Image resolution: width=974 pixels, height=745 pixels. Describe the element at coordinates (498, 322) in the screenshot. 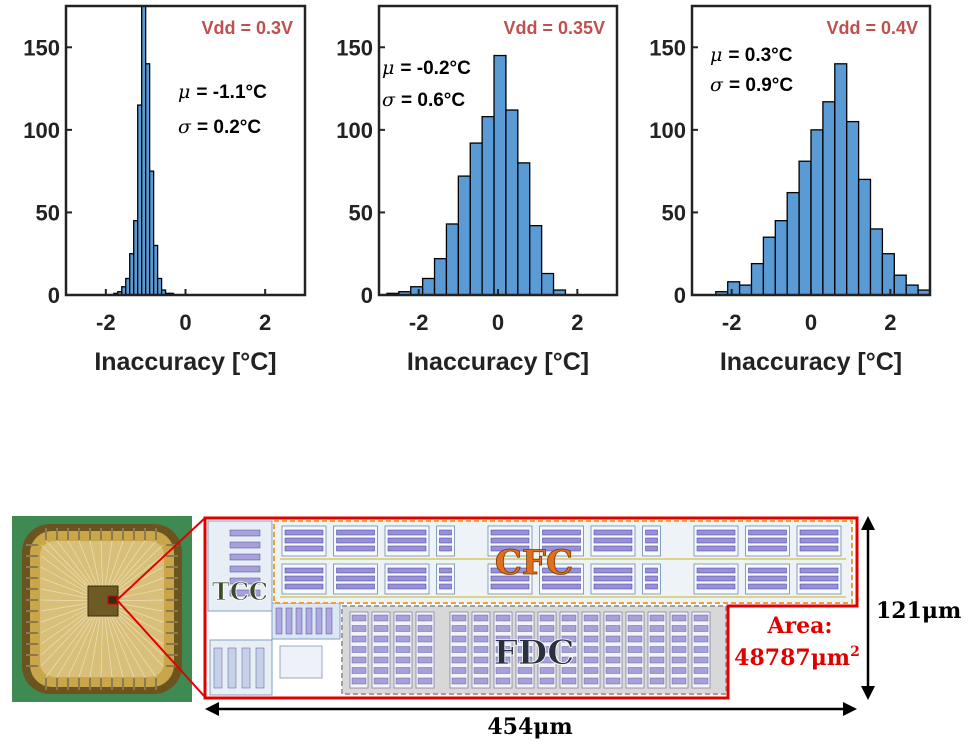

I see `x-tick-label: 0` at that location.